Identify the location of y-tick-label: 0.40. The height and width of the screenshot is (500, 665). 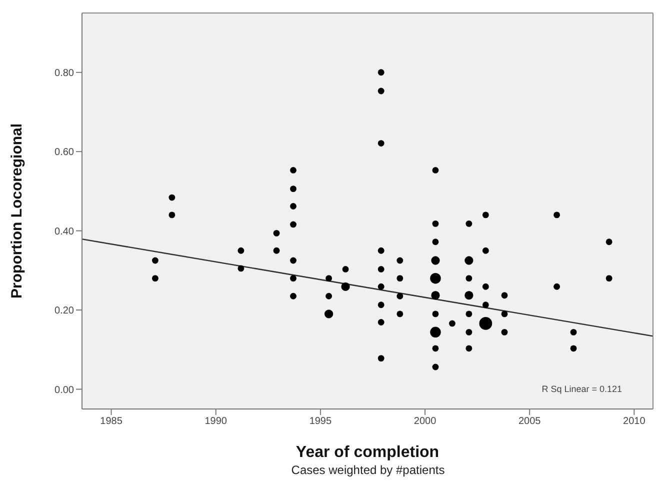
(64, 232).